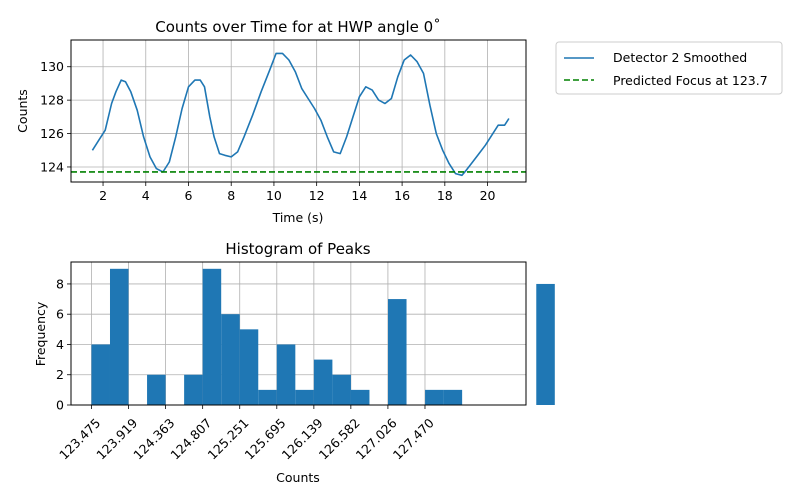  I want to click on line-chart-y-axis-label: Counts, so click(22, 111).